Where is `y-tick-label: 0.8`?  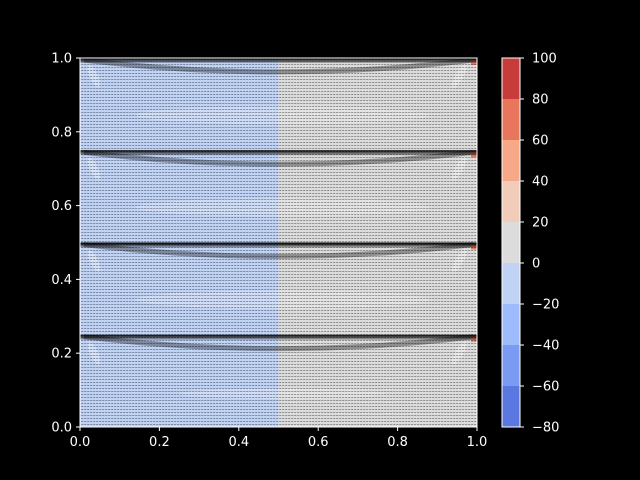
y-tick-label: 0.8 is located at coordinates (61, 132).